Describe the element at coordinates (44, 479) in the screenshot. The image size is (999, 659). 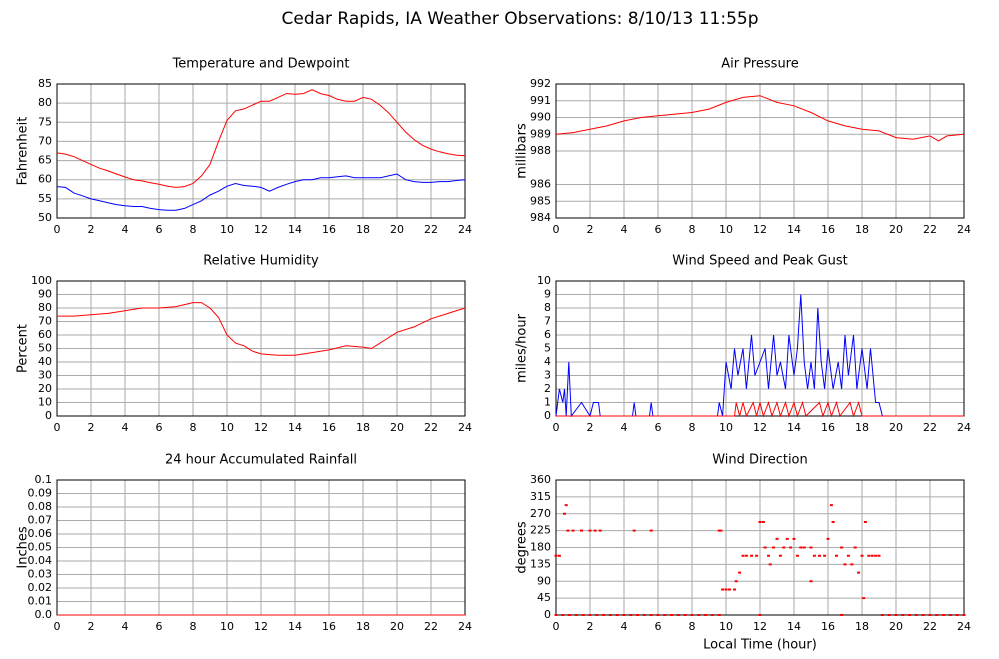
I see `y-tick-label: 0.1` at that location.